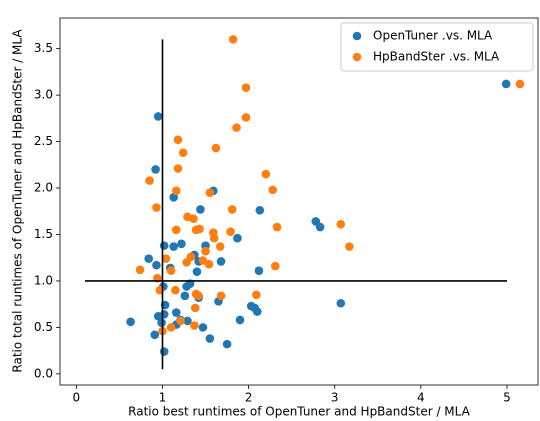 Image resolution: width=540 pixels, height=421 pixels. Describe the element at coordinates (43, 373) in the screenshot. I see `y-tick-label: 0.0` at that location.